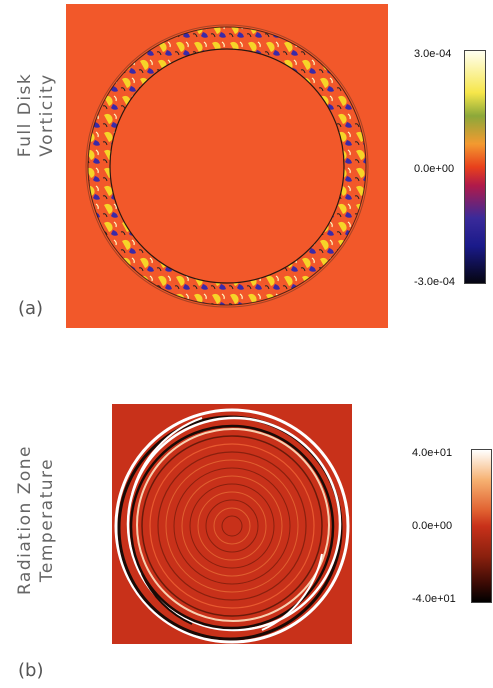 The width and height of the screenshot is (493, 688). I want to click on colorbar-b-mid: 0.0e+00, so click(432, 526).